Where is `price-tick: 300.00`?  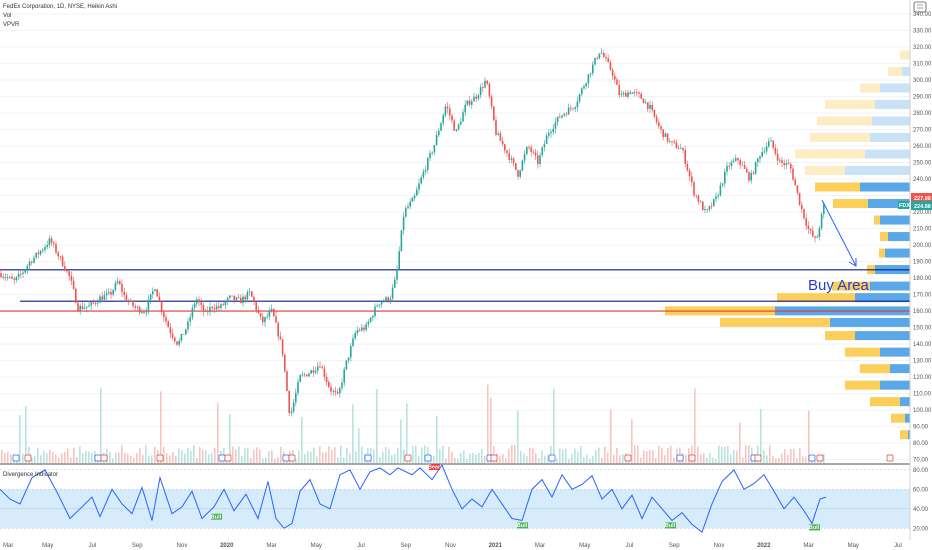
price-tick: 300.00 is located at coordinates (922, 81).